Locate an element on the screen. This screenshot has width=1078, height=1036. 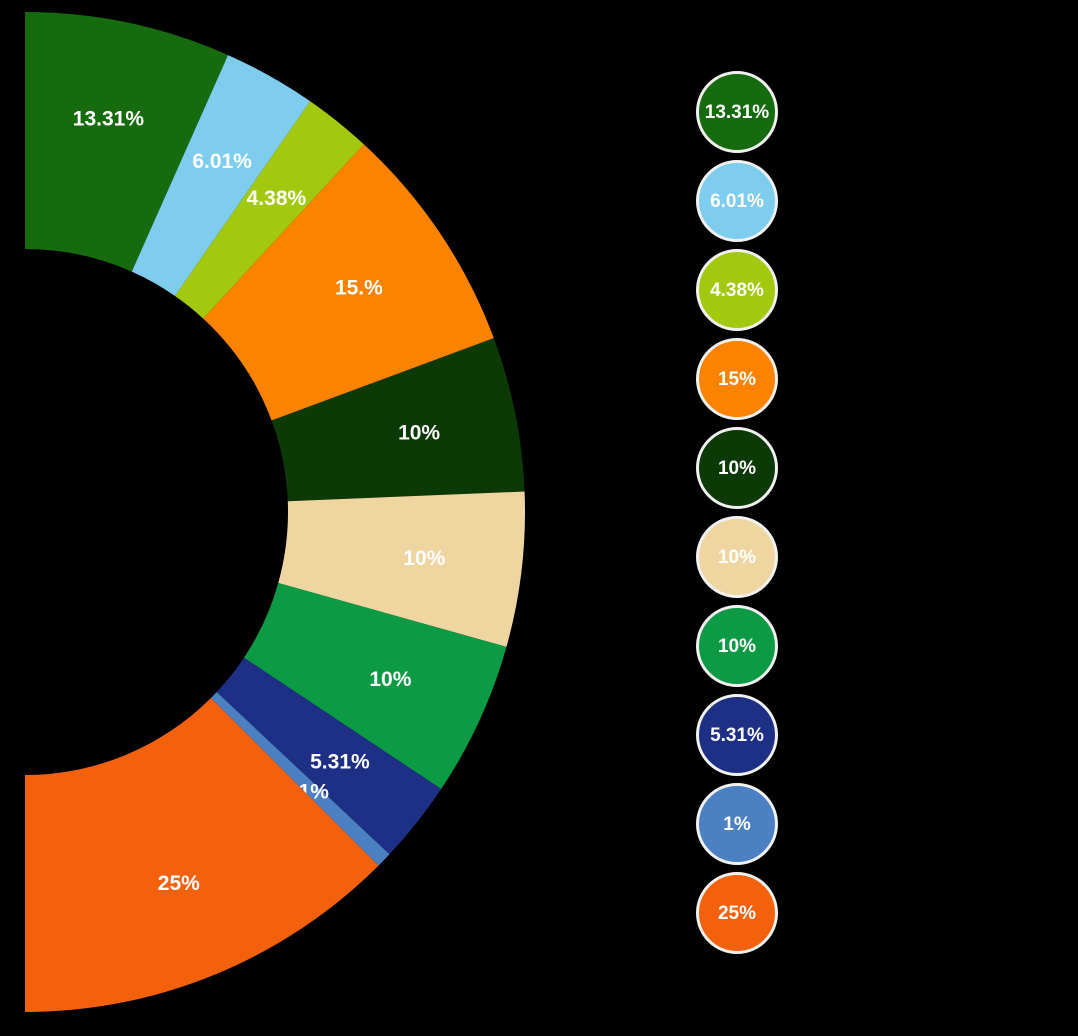
legend-item-label-7: 5.31% is located at coordinates (737, 735).